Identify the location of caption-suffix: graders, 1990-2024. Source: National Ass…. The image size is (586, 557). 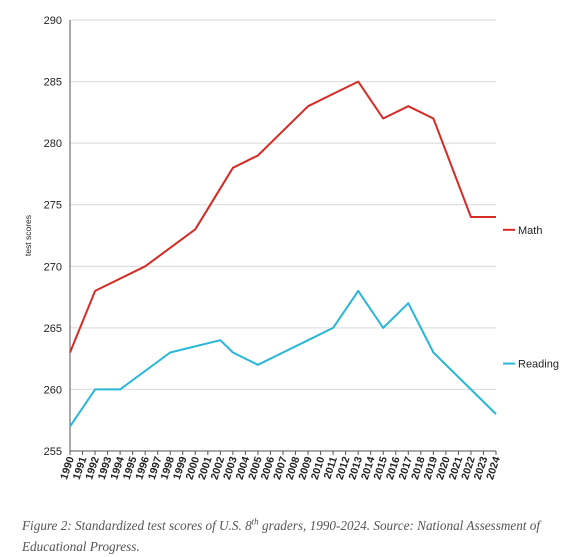
(281, 536).